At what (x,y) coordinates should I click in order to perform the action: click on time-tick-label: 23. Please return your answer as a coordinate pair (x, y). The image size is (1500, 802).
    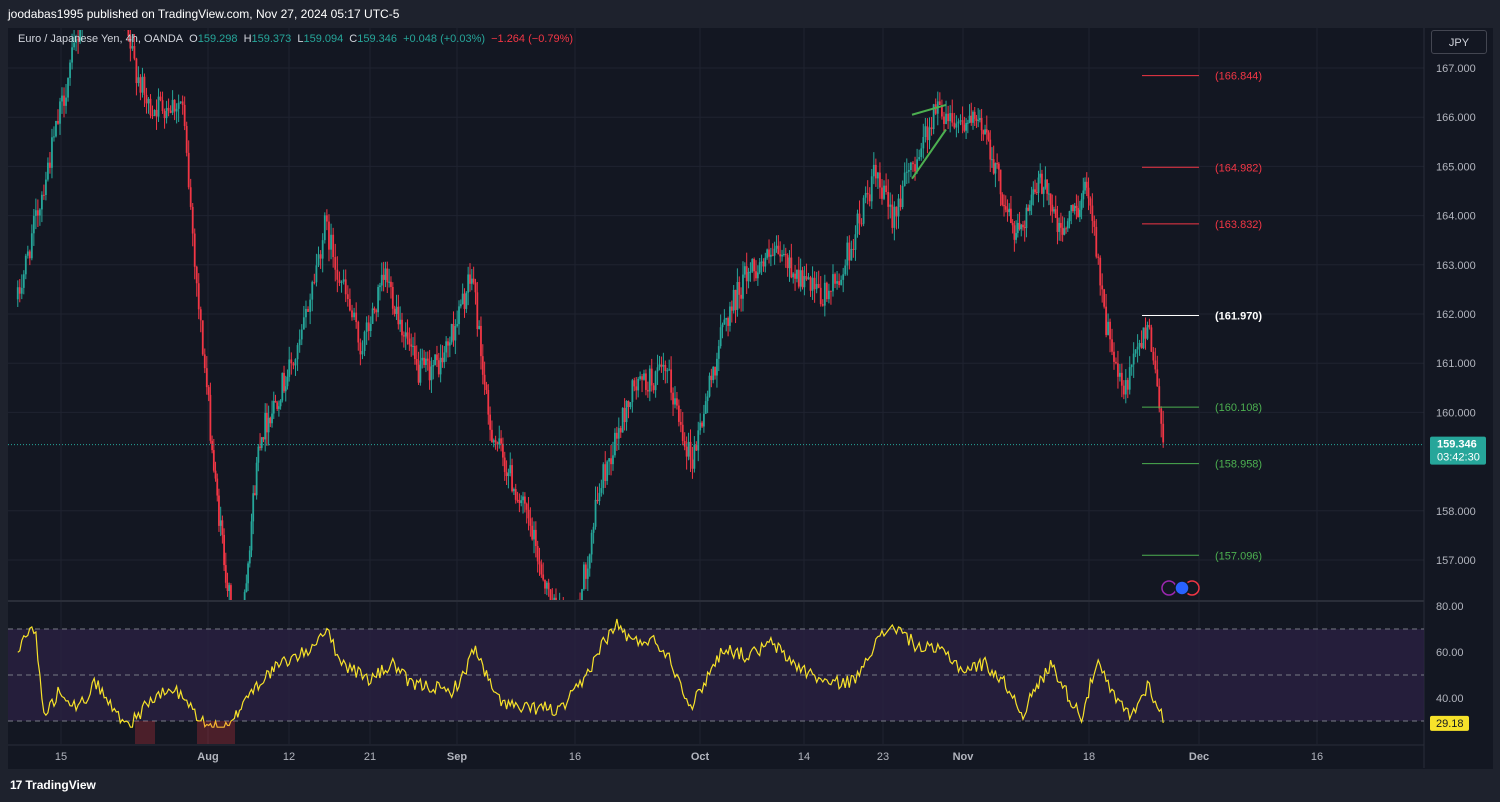
    Looking at the image, I should click on (883, 757).